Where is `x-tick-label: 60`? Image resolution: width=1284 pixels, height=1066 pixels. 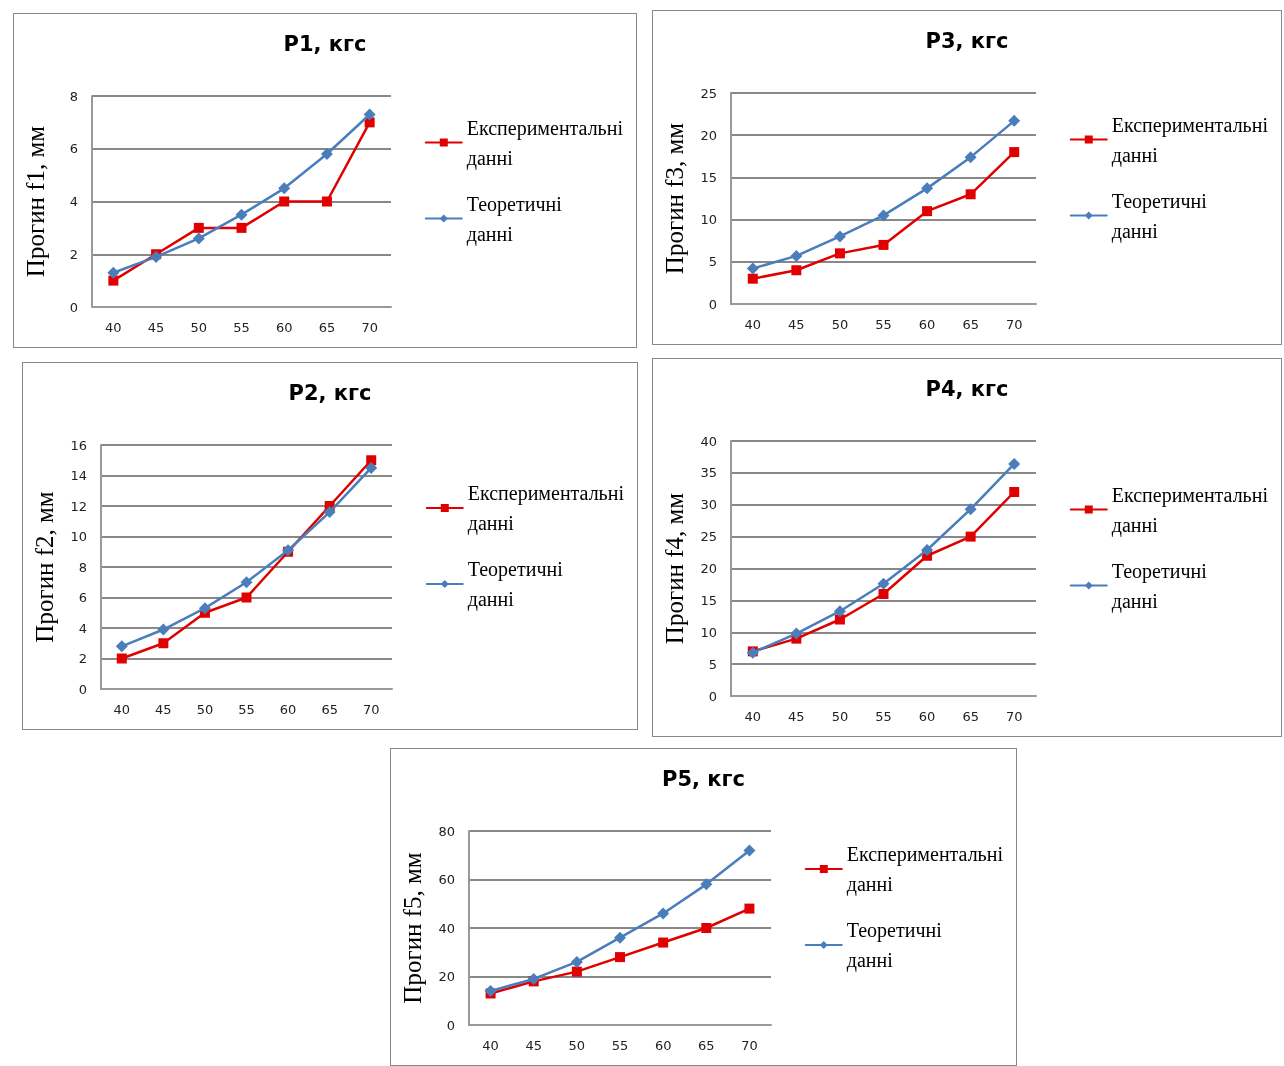 x-tick-label: 60 is located at coordinates (927, 716).